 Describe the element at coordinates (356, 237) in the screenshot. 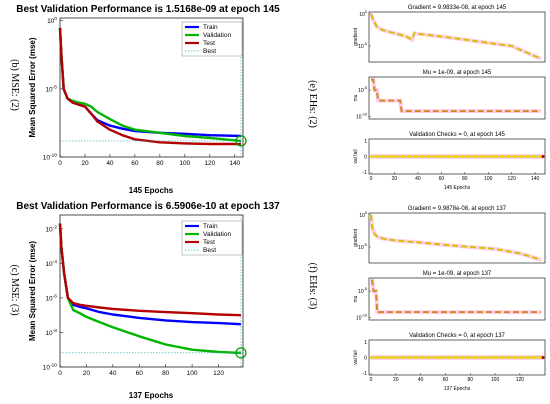

I see `y-axis-label: gradient` at that location.